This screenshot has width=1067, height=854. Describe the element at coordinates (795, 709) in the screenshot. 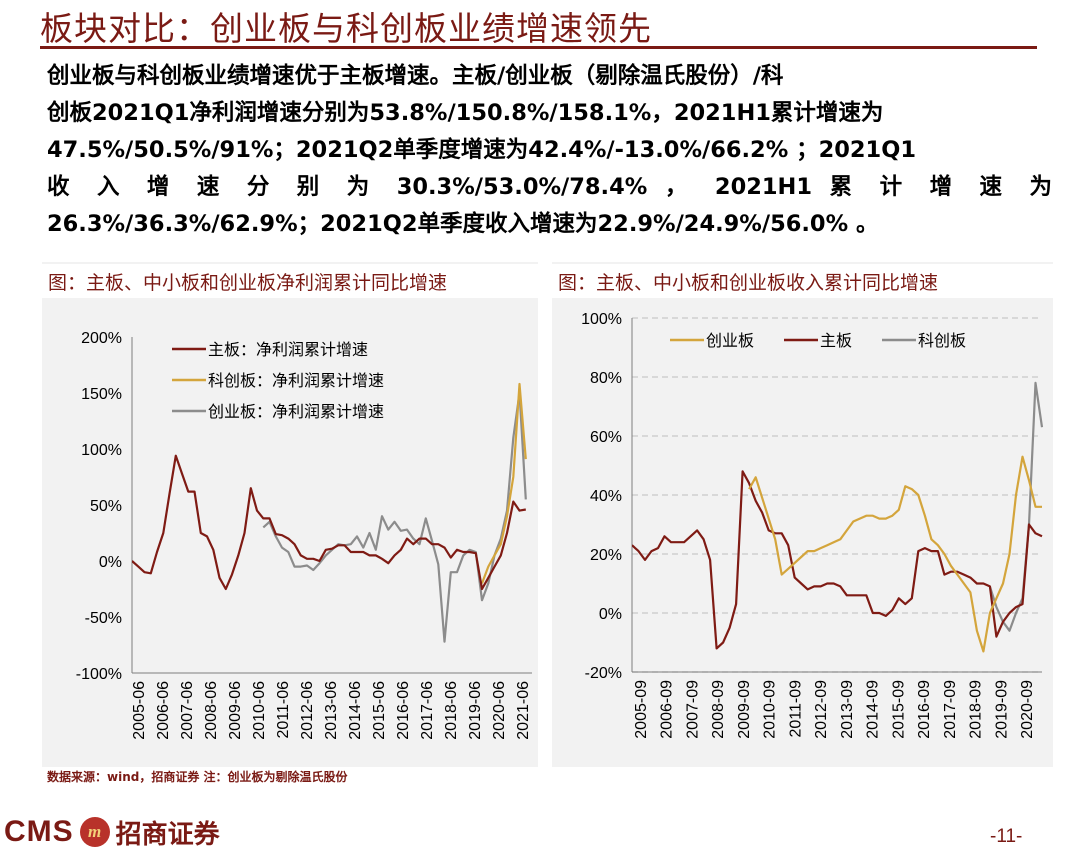

I see `x-tick-label: 2011-09` at that location.